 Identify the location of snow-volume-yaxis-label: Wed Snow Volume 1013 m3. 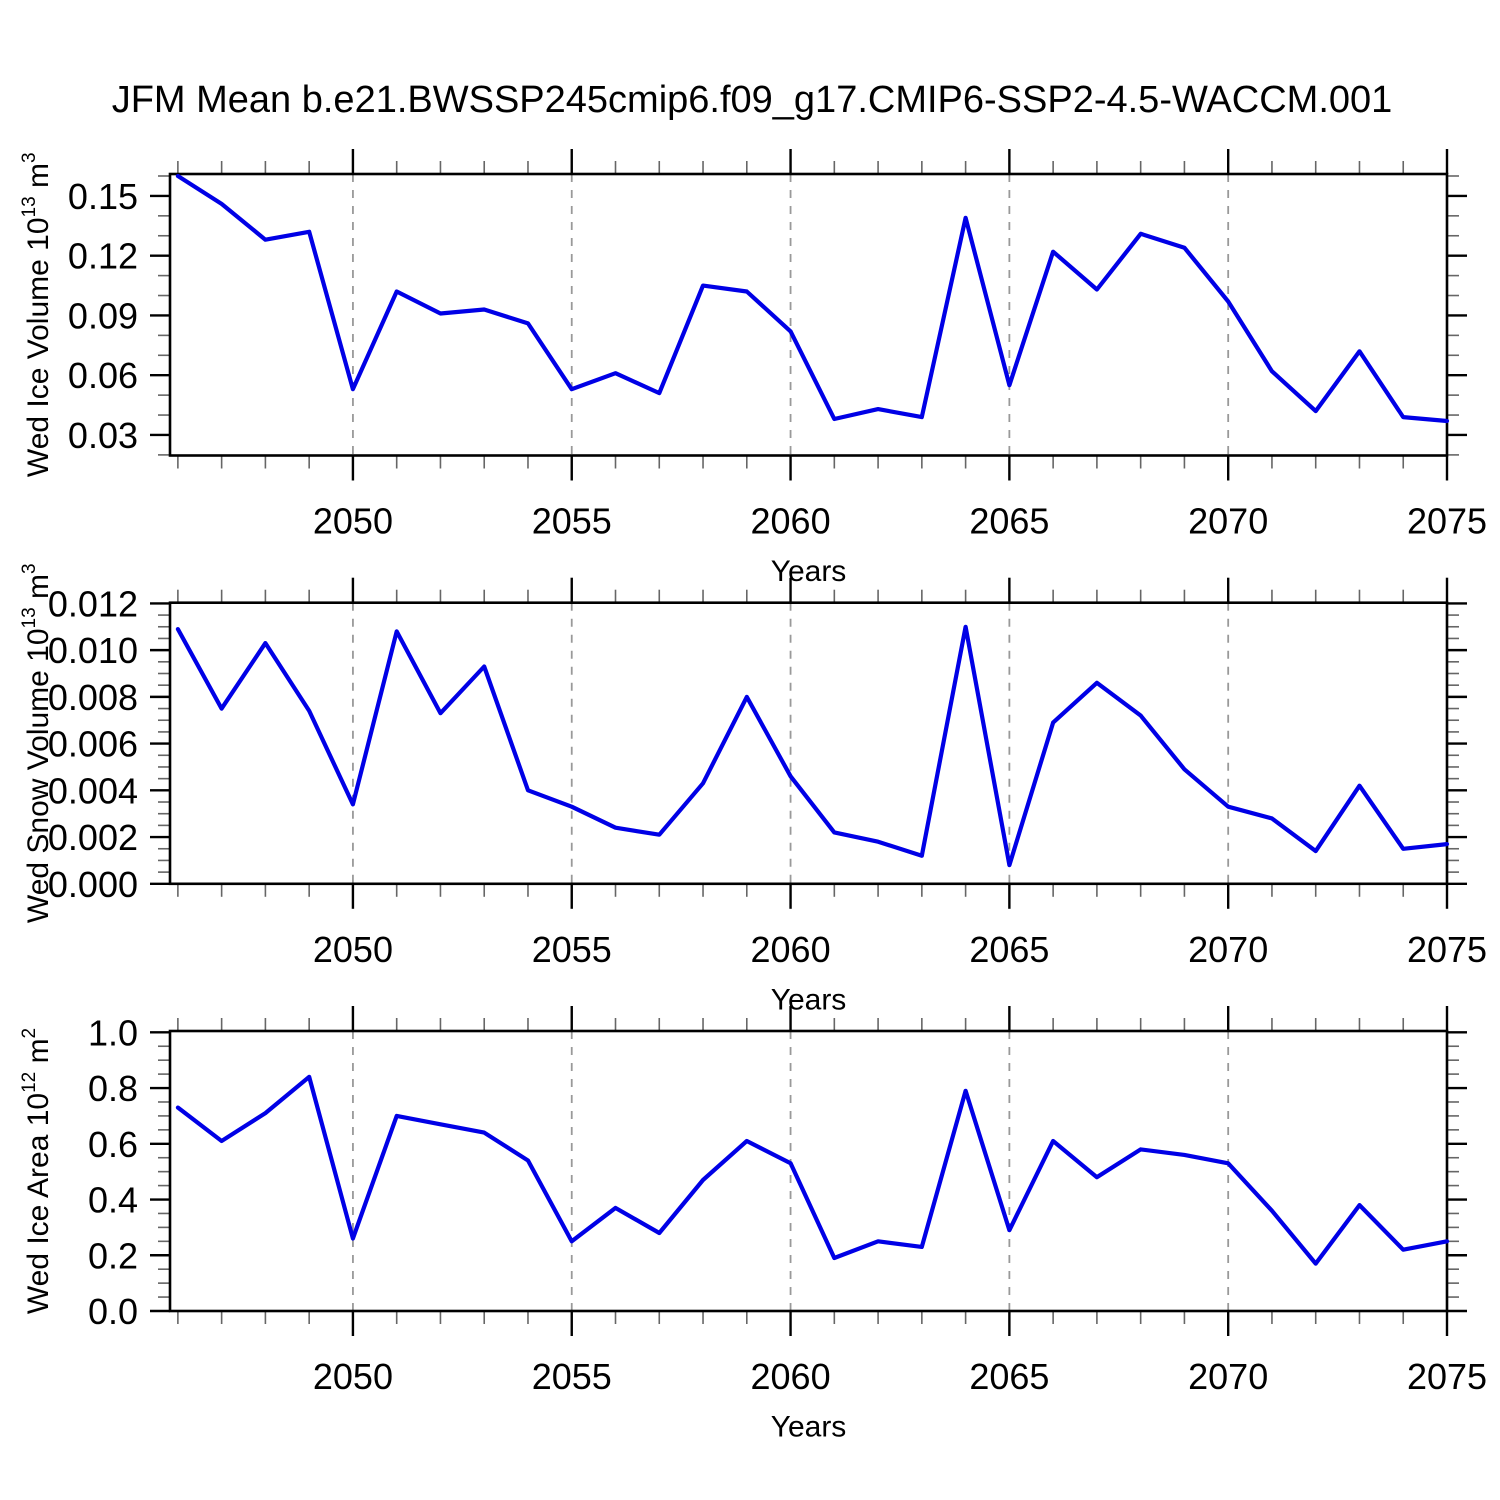
(37, 743).